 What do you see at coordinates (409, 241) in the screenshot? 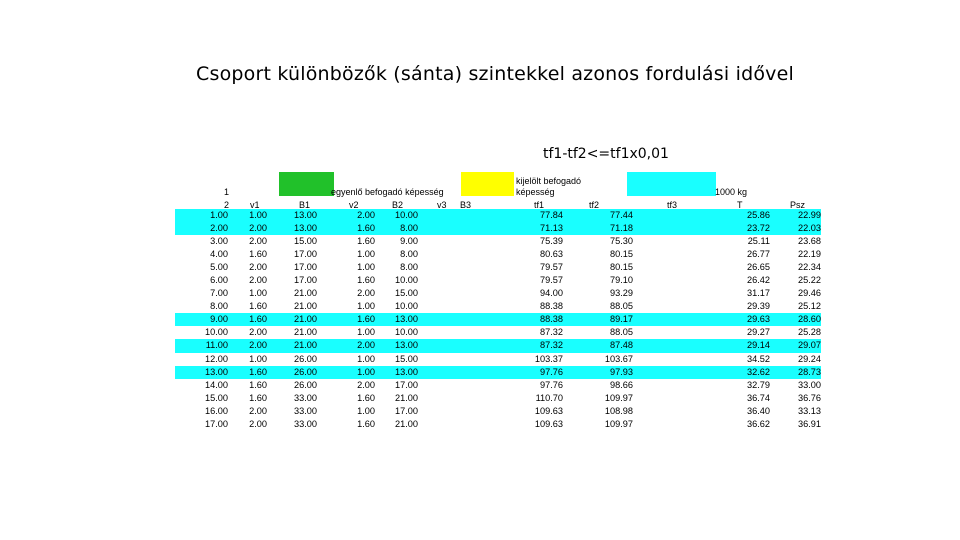
I see `cell-b2: 9.00` at bounding box center [409, 241].